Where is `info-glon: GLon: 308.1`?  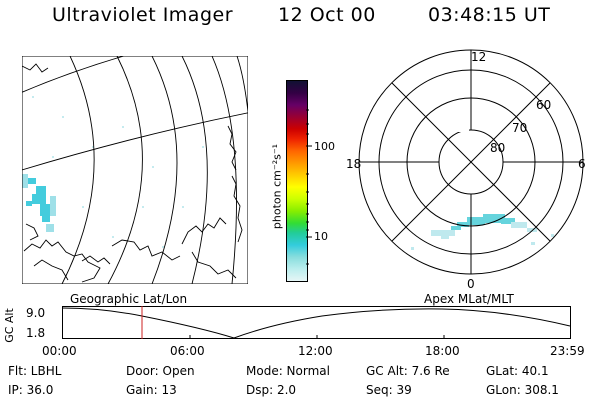 info-glon: GLon: 308.1 is located at coordinates (522, 390).